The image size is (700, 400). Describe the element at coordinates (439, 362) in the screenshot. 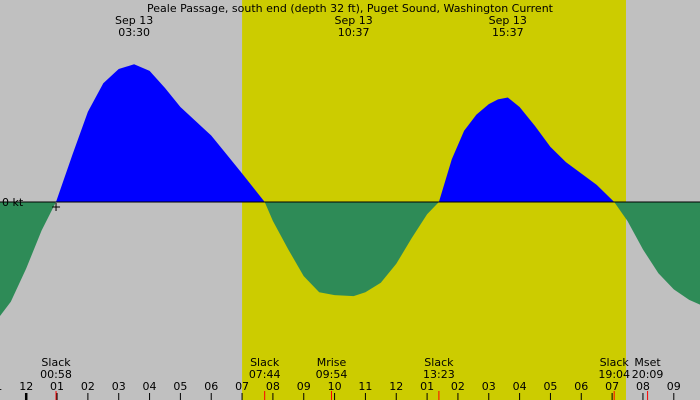

I see `event-label-3: Slack` at that location.